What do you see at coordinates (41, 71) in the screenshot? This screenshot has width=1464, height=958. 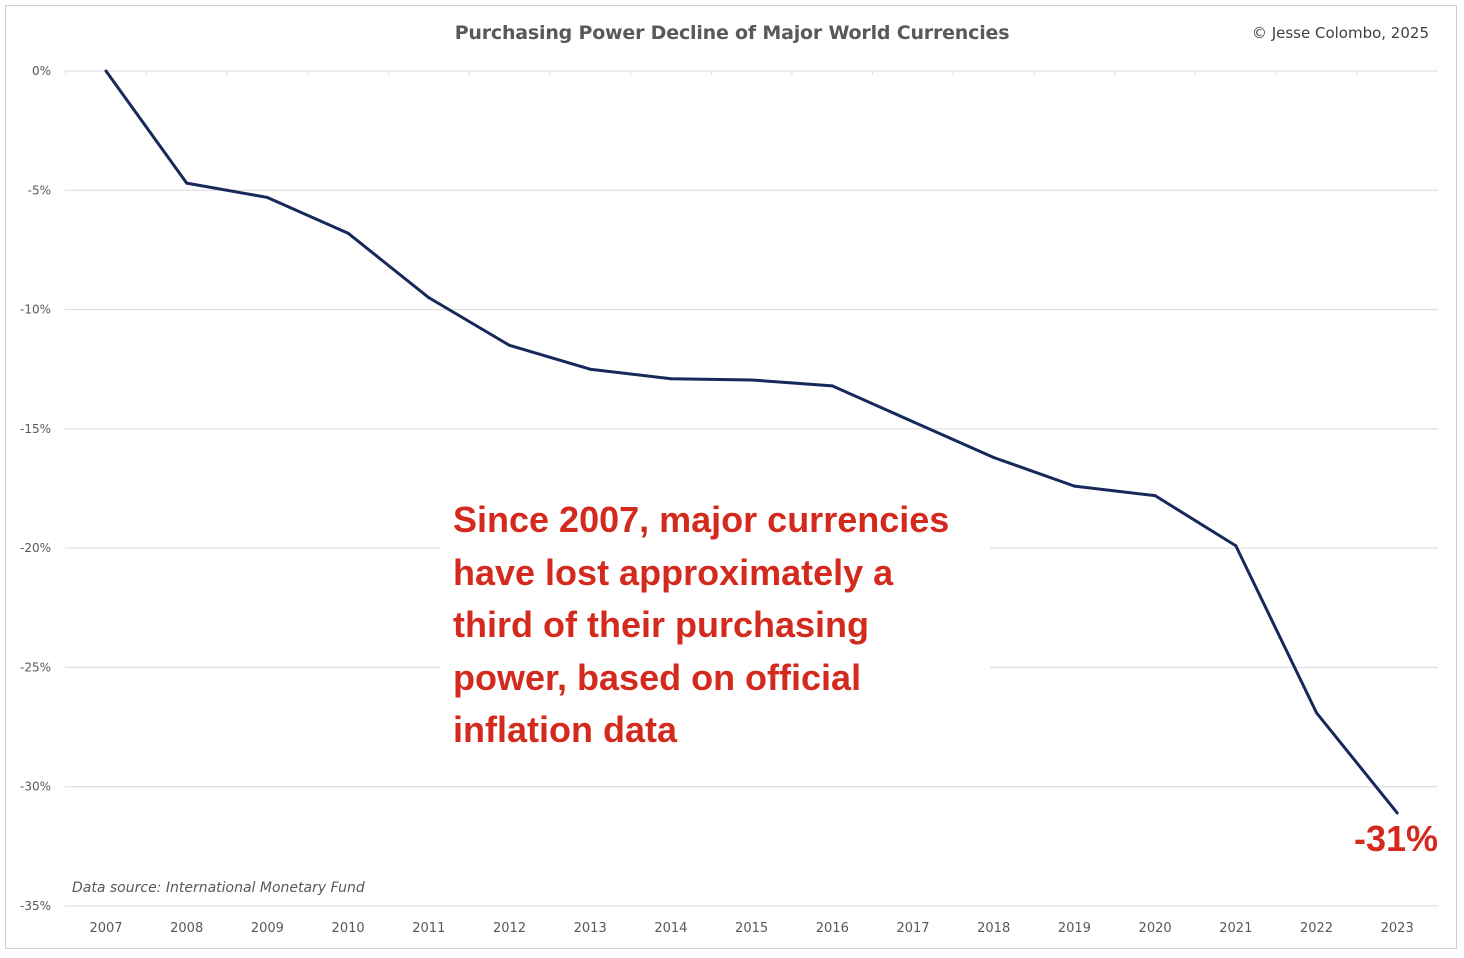 I see `y-tick-label: 0%` at bounding box center [41, 71].